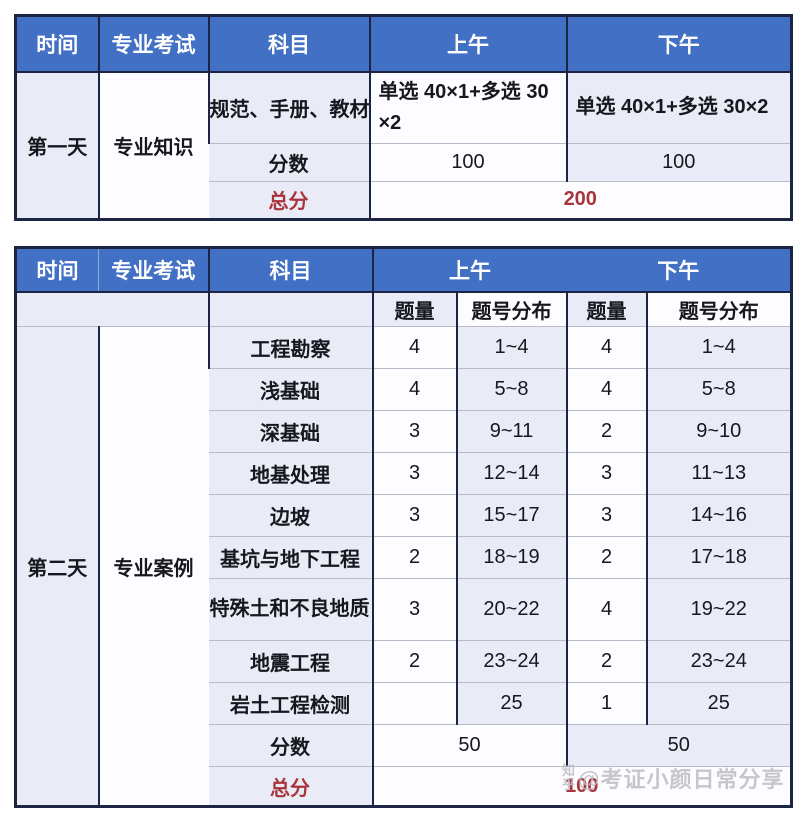 Image resolution: width=800 pixels, height=815 pixels. Describe the element at coordinates (718, 703) in the screenshot. I see `range-pm-cell: 25` at that location.